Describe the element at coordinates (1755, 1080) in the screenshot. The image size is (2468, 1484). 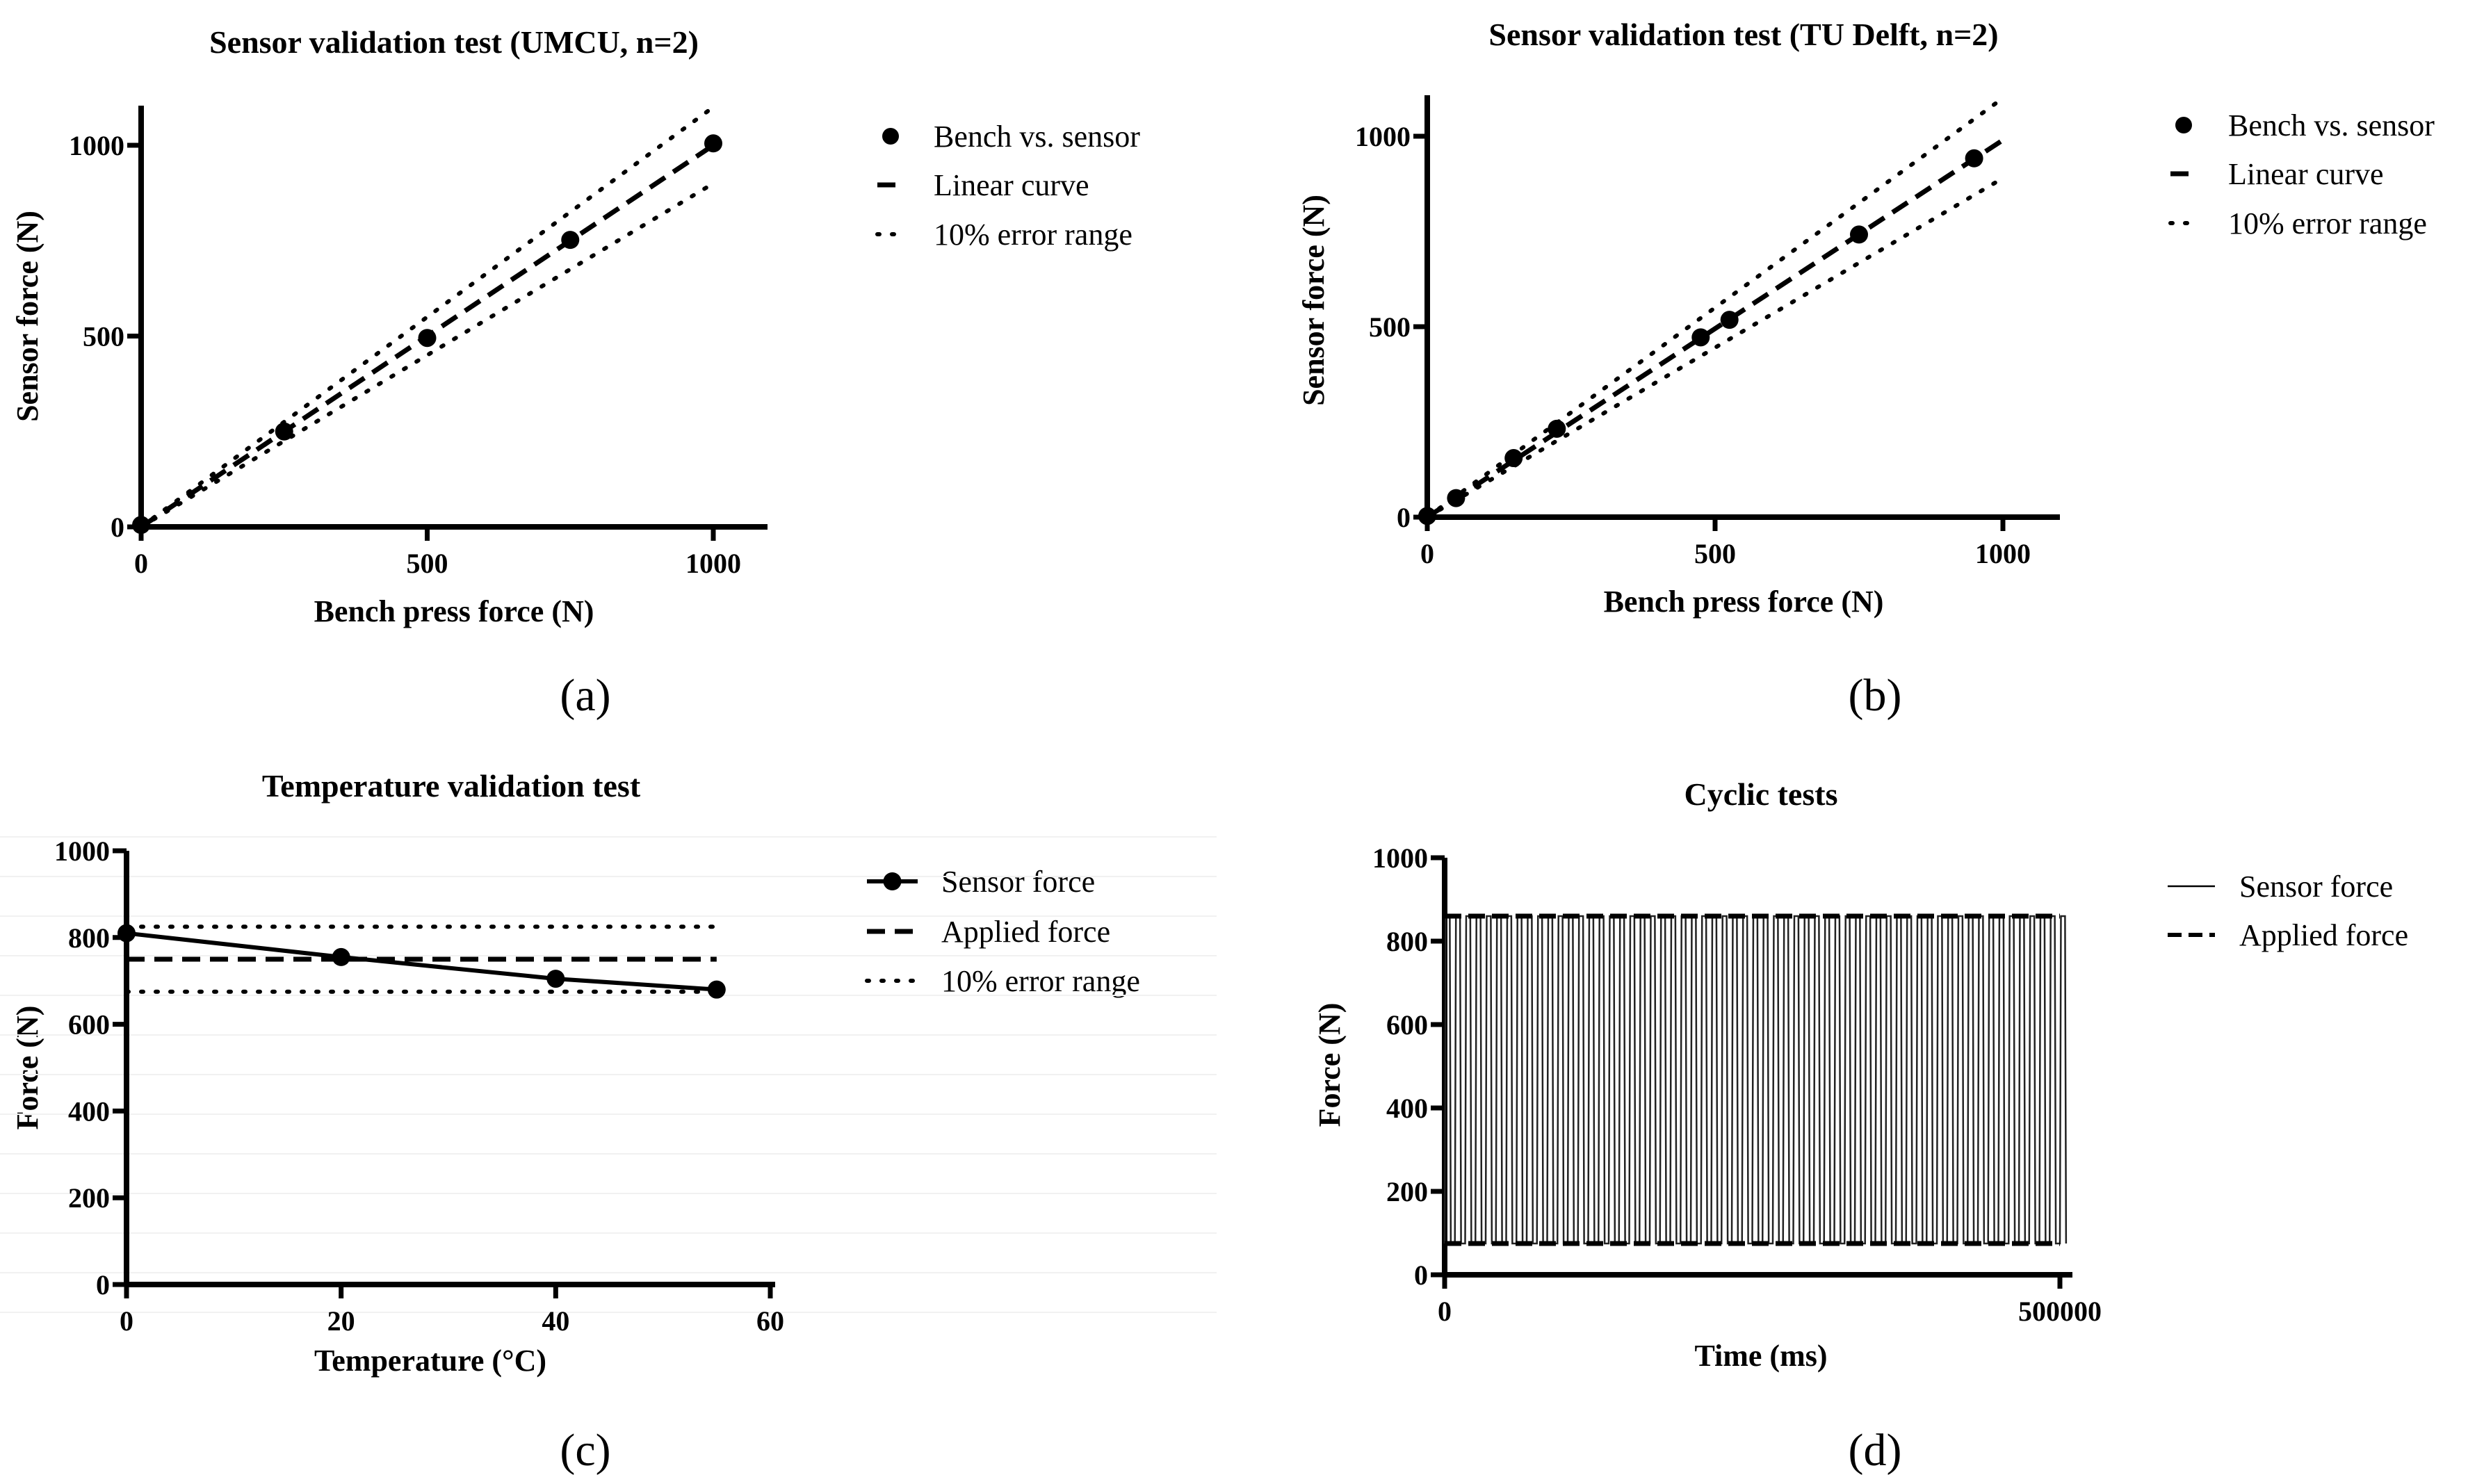
I see `sensor-force-line` at that location.